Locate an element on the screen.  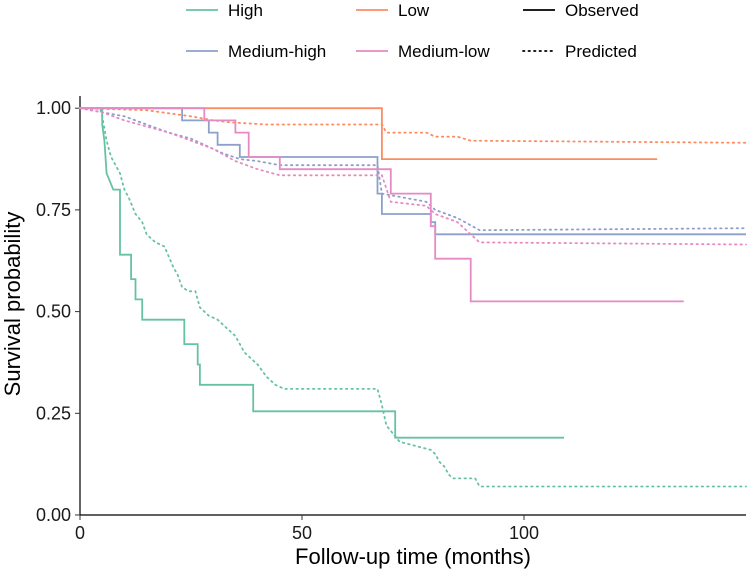
series-low-predicted is located at coordinates (413, 125).